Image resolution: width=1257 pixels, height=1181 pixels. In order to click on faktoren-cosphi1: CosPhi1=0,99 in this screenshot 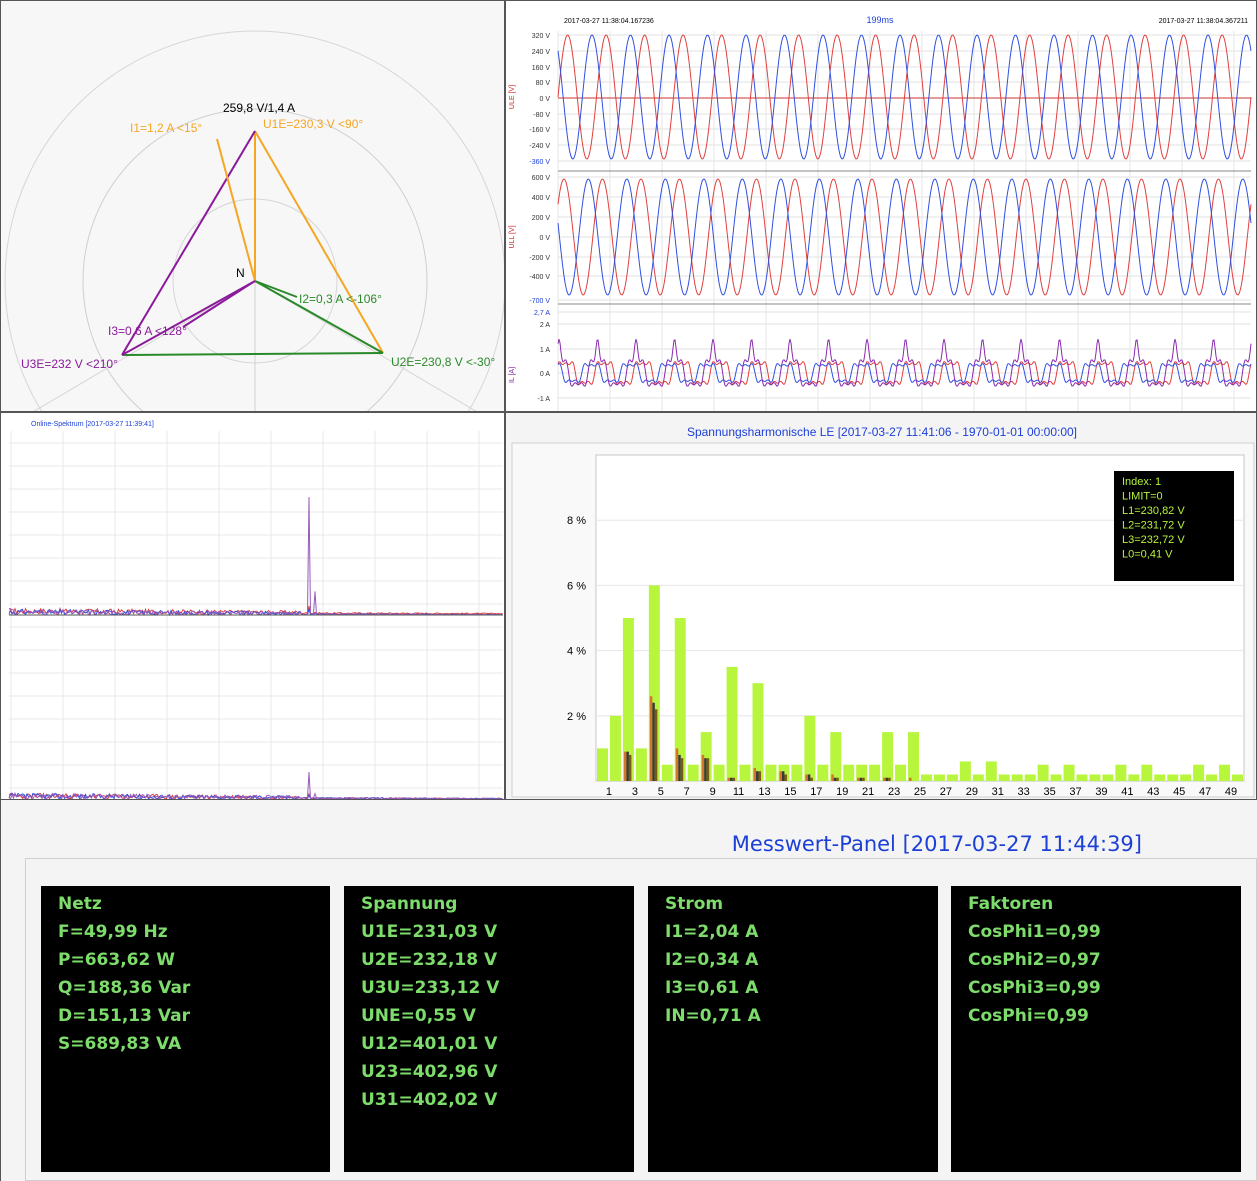, I will do `click(1034, 932)`.